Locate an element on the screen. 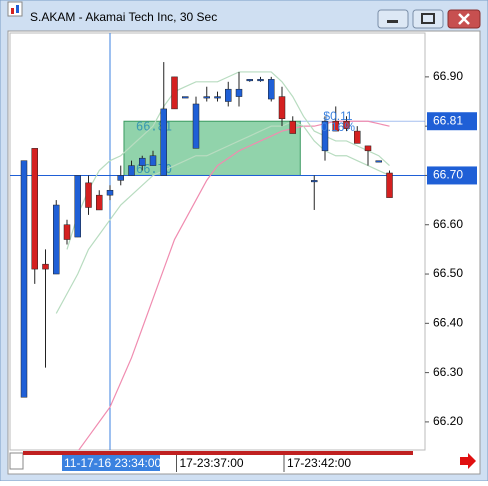 Image resolution: width=488 pixels, height=486 pixels. maximize-icon is located at coordinates (428, 18).